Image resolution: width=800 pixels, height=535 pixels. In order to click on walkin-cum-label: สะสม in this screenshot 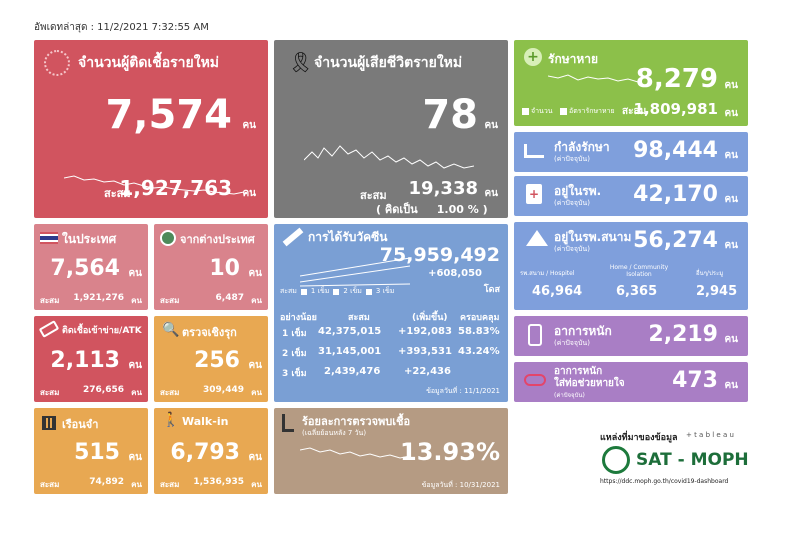, I will do `click(170, 484)`.